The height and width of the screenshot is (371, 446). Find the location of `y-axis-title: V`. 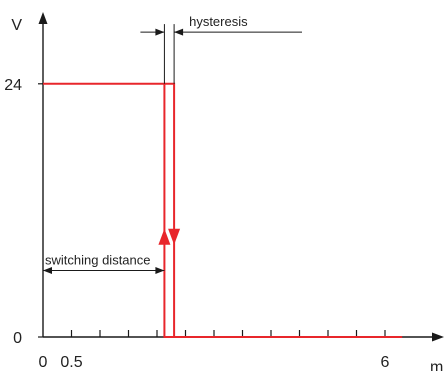

y-axis-title: V is located at coordinates (16, 25).